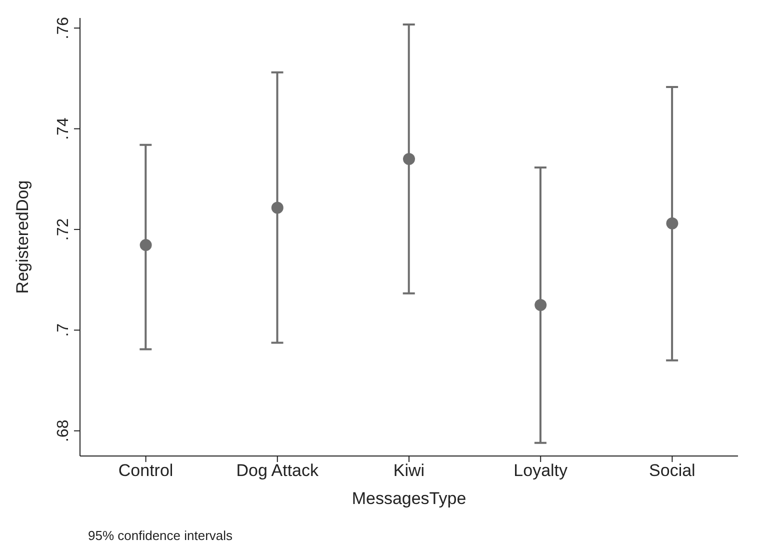  What do you see at coordinates (22, 237) in the screenshot?
I see `y-axis-title: RegisteredDog` at bounding box center [22, 237].